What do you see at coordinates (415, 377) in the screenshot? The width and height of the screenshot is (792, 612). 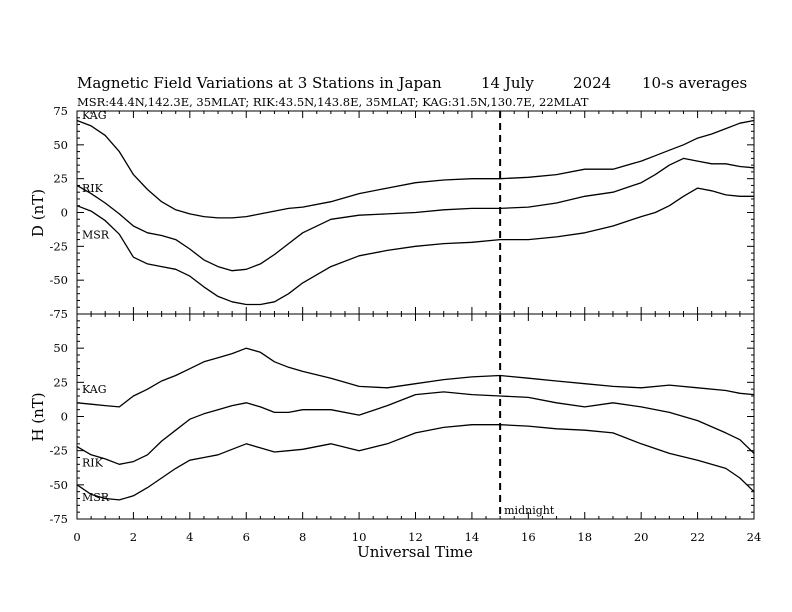 I see `h-series-kag` at bounding box center [415, 377].